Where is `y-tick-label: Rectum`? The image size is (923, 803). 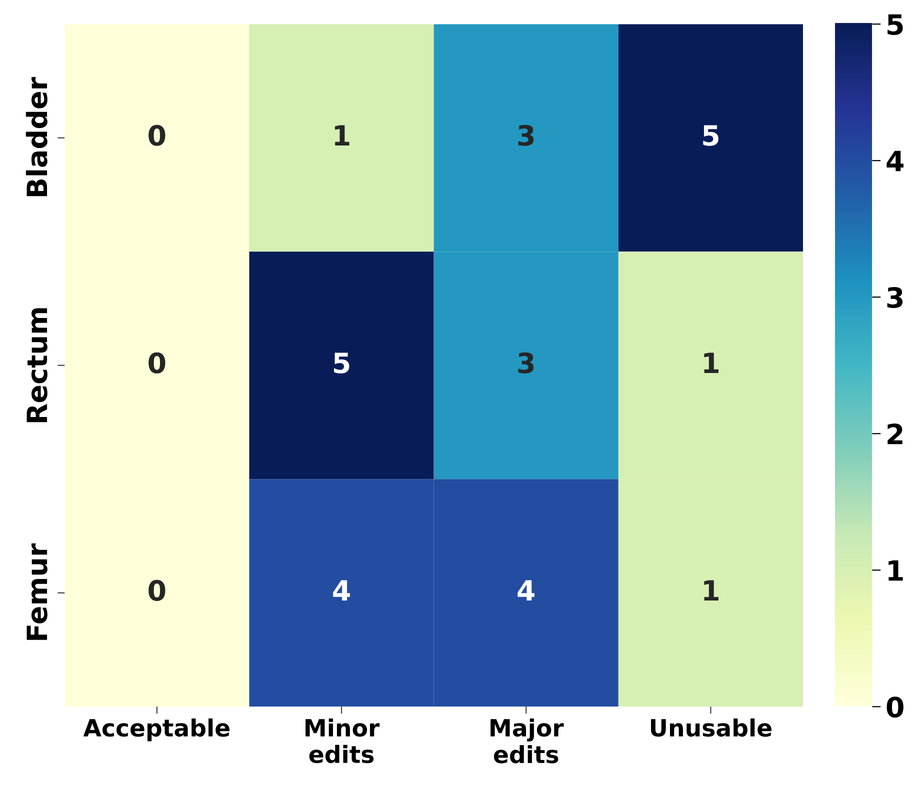 y-tick-label: Rectum is located at coordinates (37, 365).